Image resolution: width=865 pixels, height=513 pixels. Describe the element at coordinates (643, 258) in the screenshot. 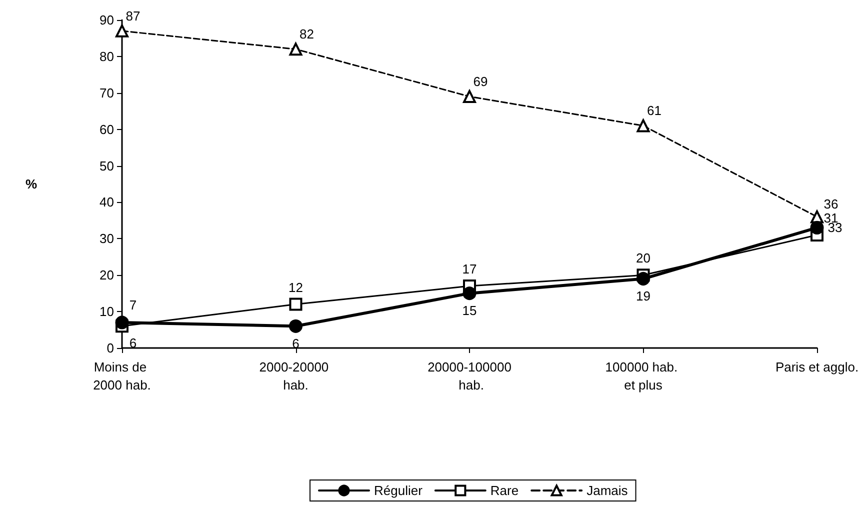

I see `data-label: 20` at that location.